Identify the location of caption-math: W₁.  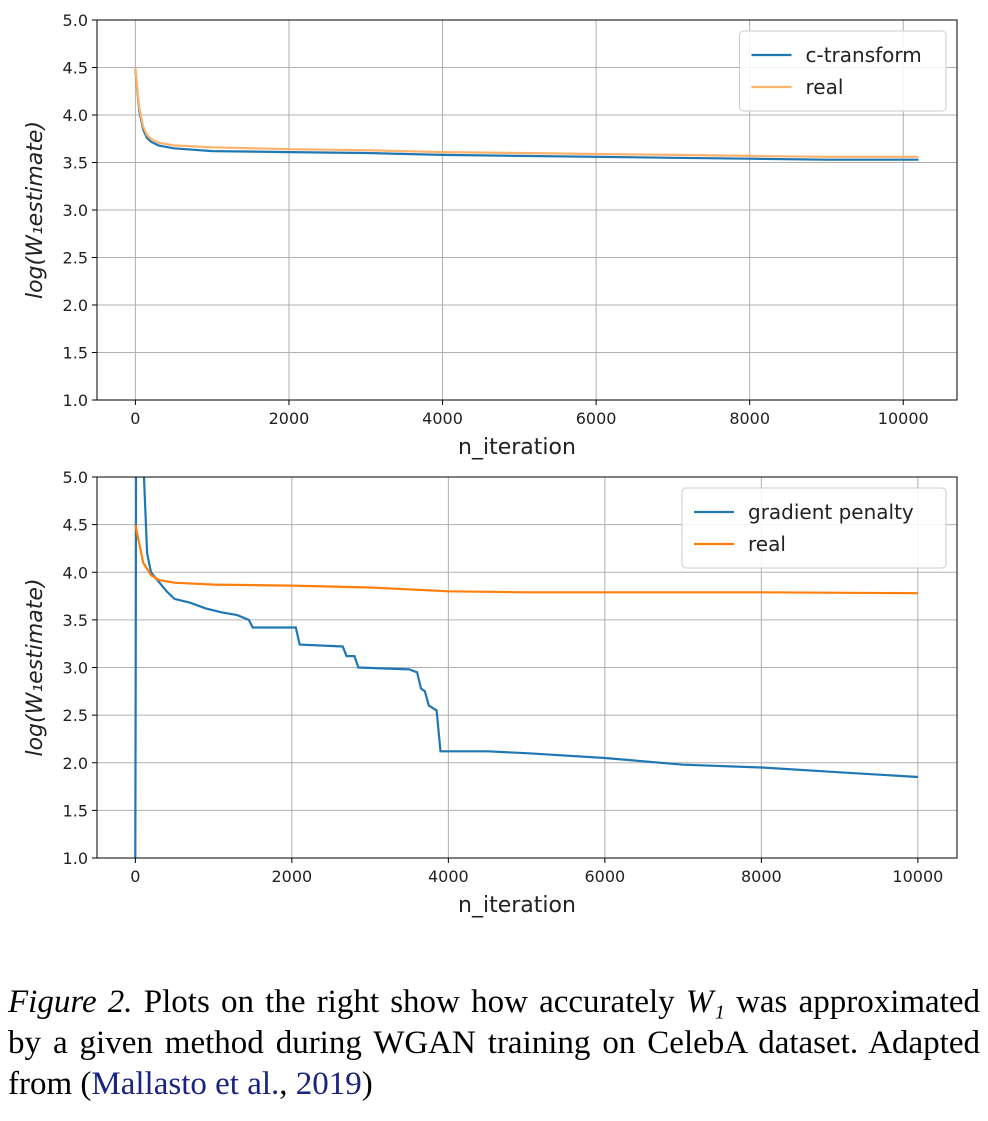
(705, 1002).